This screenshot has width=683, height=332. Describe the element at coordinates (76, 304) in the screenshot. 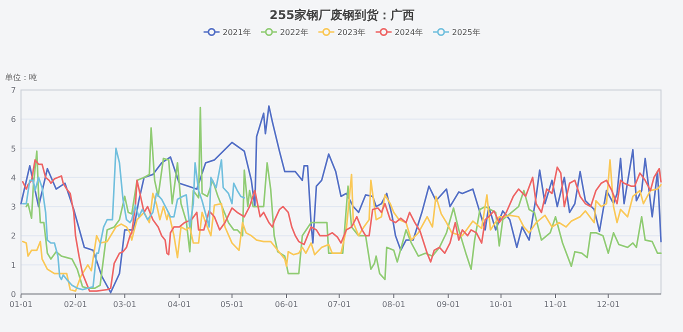

I see `x-tick-label: 02-01` at that location.